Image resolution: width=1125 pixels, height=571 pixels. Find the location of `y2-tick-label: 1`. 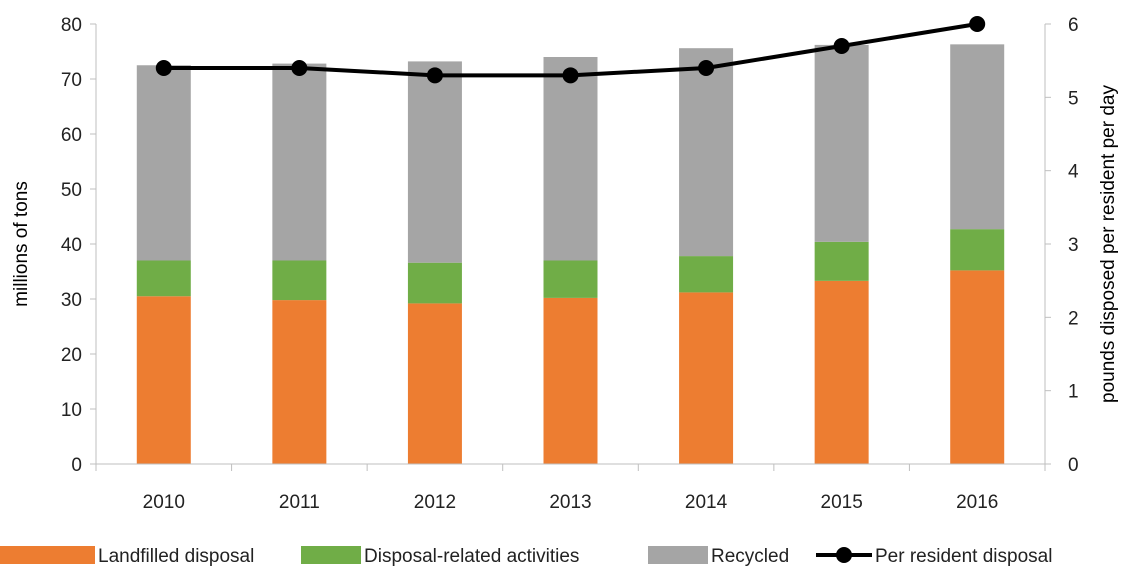

y2-tick-label: 1 is located at coordinates (1073, 392).